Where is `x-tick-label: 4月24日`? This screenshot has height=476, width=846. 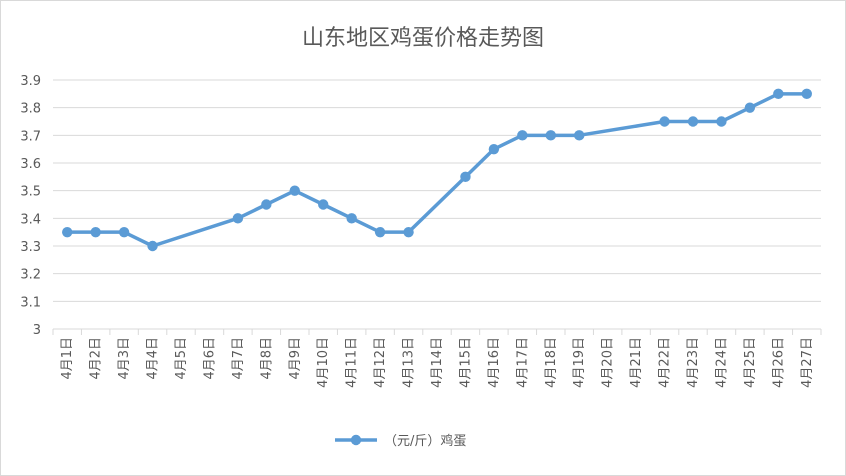 x-tick-label: 4月24日 is located at coordinates (721, 362).